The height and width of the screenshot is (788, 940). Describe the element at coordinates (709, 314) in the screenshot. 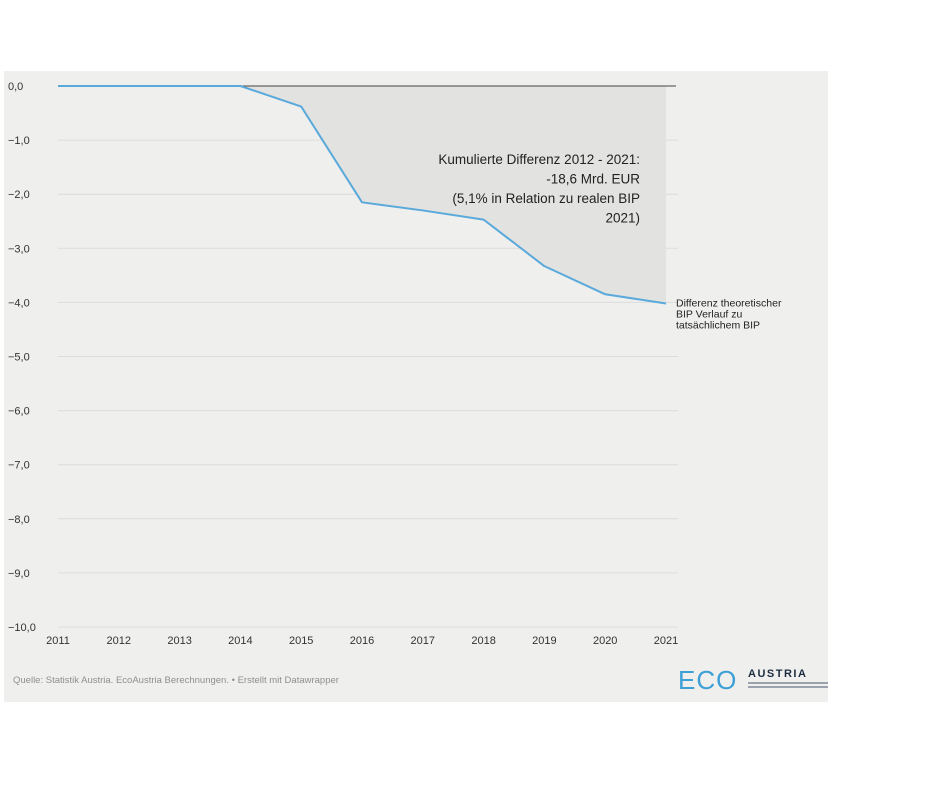

I see `series-label: BIP Verlauf zu` at that location.